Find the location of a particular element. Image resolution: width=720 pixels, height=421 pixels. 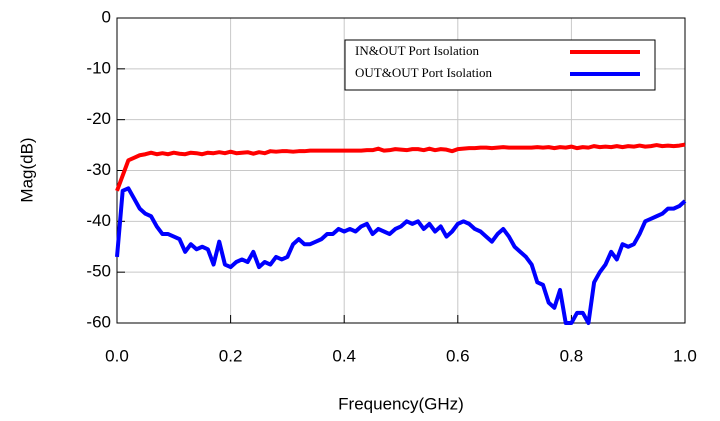

x-tick-label: 0.8 is located at coordinates (572, 355).